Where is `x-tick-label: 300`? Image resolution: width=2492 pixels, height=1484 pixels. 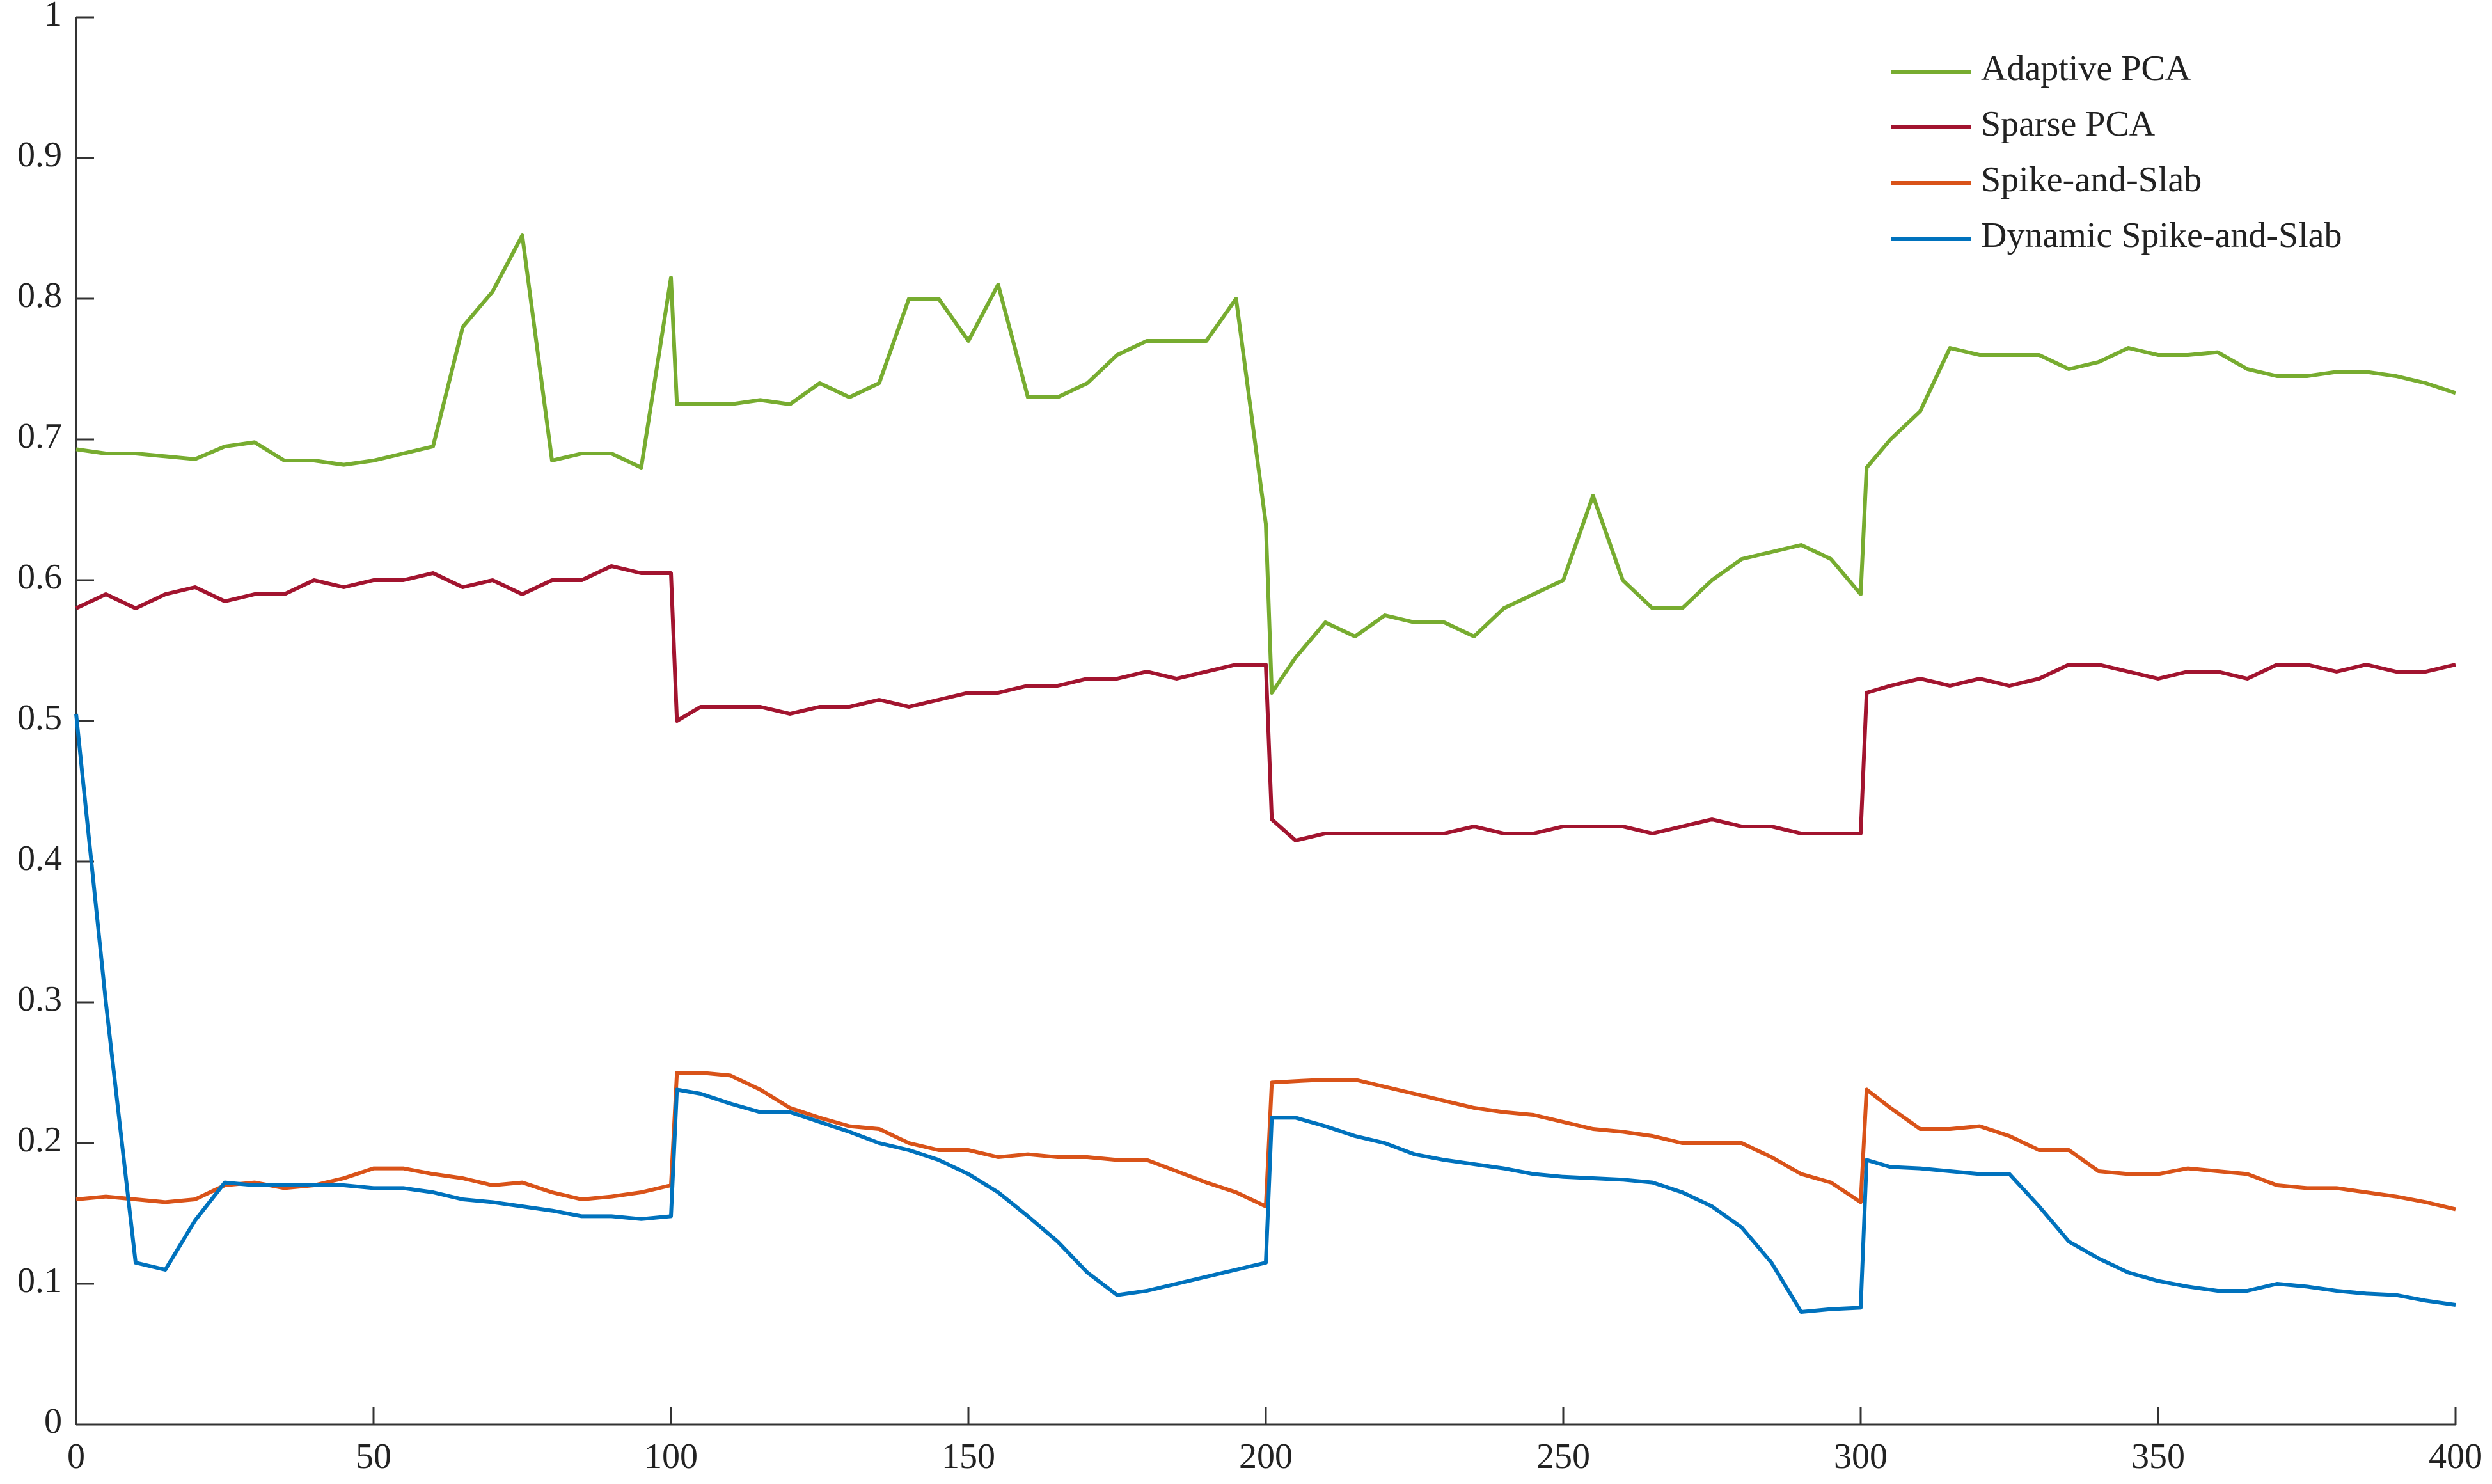 x-tick-label: 300 is located at coordinates (1861, 1456).